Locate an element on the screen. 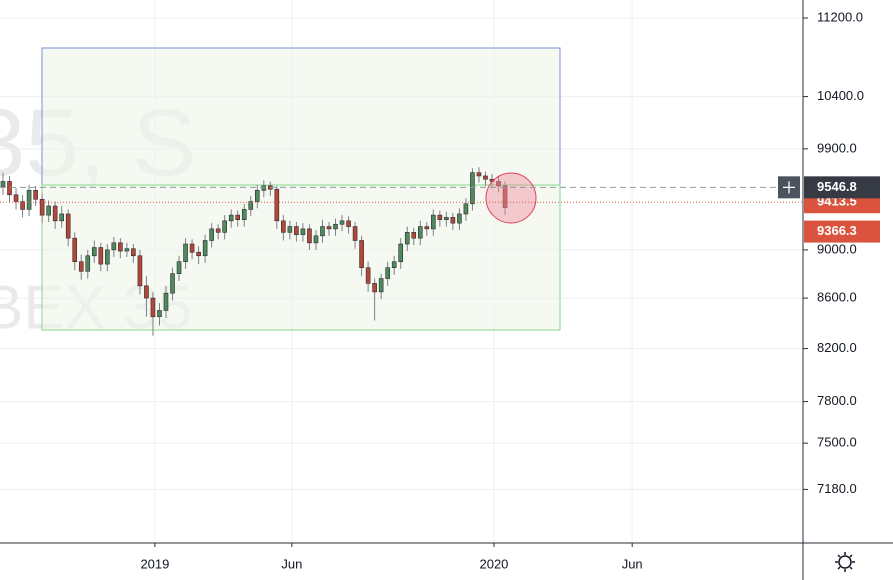 The height and width of the screenshot is (580, 893). y-tick-label: 8600.0 is located at coordinates (837, 297).